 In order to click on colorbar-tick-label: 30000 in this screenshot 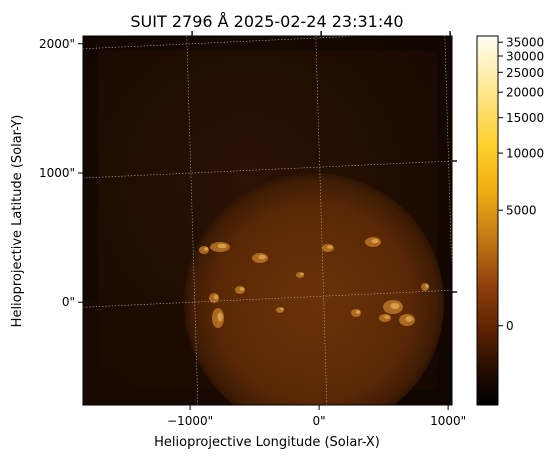, I will do `click(525, 56)`.